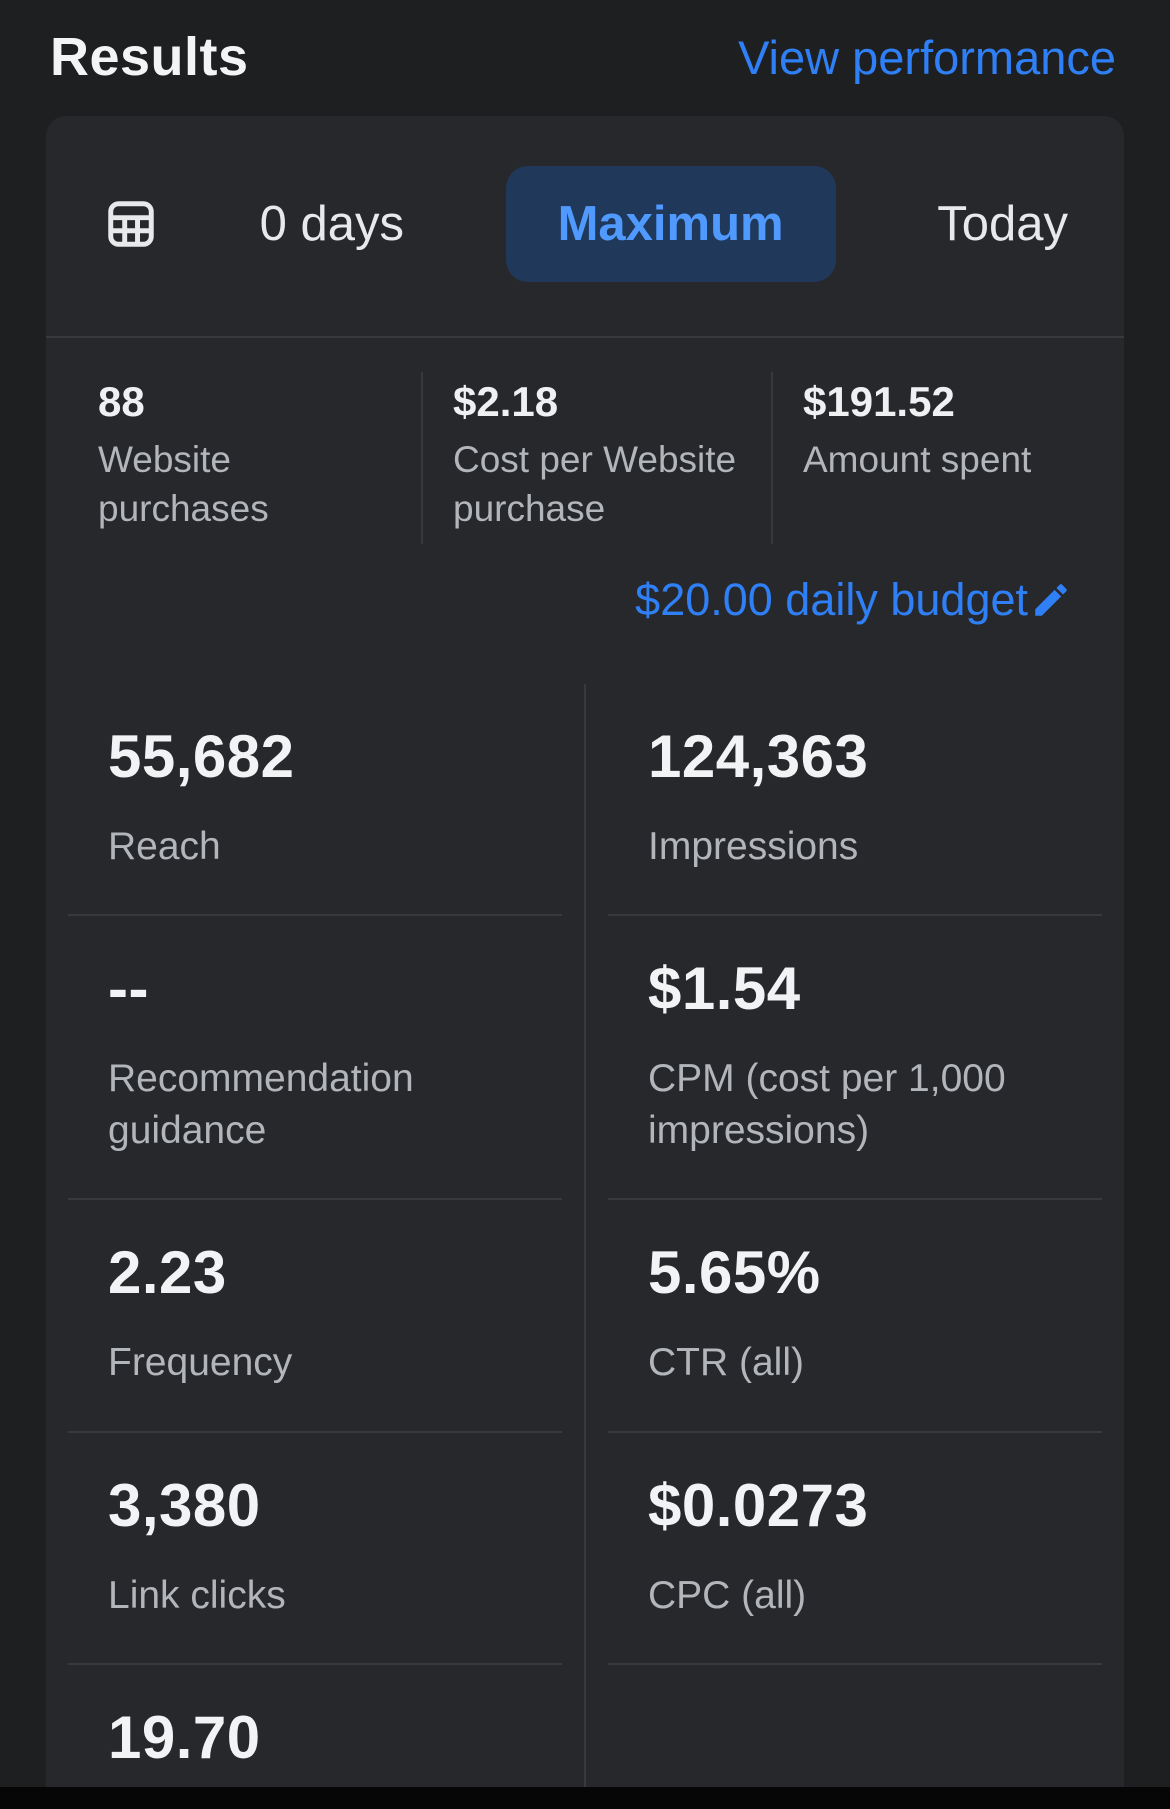 This screenshot has width=1170, height=1809. I want to click on metric-value: 5.65%, so click(734, 1273).